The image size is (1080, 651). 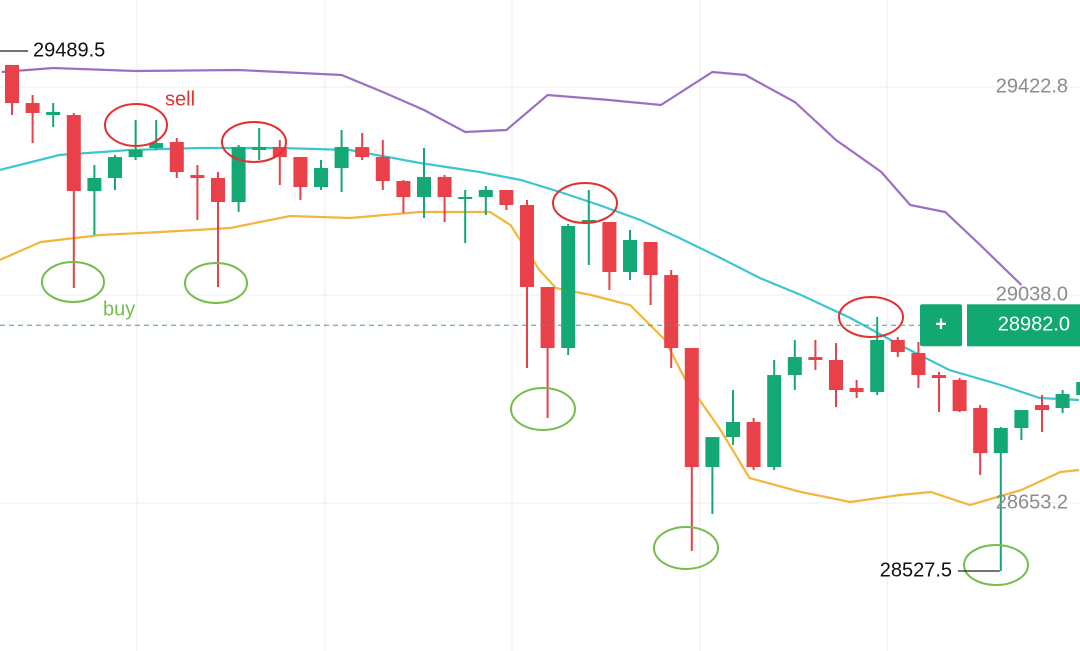 I want to click on last-price-bg, so click(x=1023, y=325).